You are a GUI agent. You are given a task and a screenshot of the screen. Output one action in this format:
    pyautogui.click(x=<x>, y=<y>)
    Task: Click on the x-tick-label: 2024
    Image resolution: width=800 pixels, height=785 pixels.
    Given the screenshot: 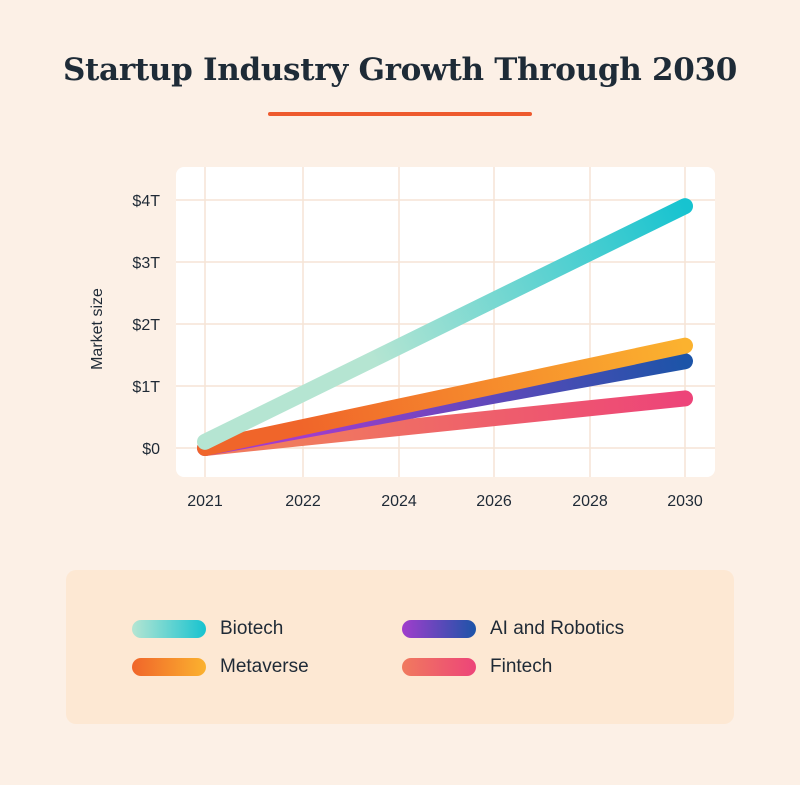 What is the action you would take?
    pyautogui.click(x=399, y=501)
    